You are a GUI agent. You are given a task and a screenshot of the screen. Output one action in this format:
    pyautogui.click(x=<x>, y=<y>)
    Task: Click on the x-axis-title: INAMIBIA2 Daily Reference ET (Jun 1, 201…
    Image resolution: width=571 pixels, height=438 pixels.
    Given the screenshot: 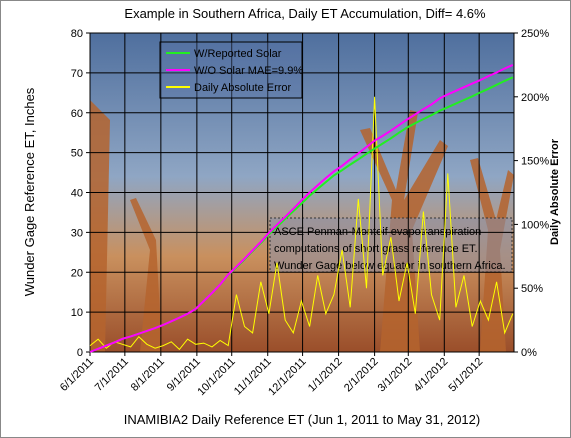 What is the action you would take?
    pyautogui.click(x=302, y=419)
    